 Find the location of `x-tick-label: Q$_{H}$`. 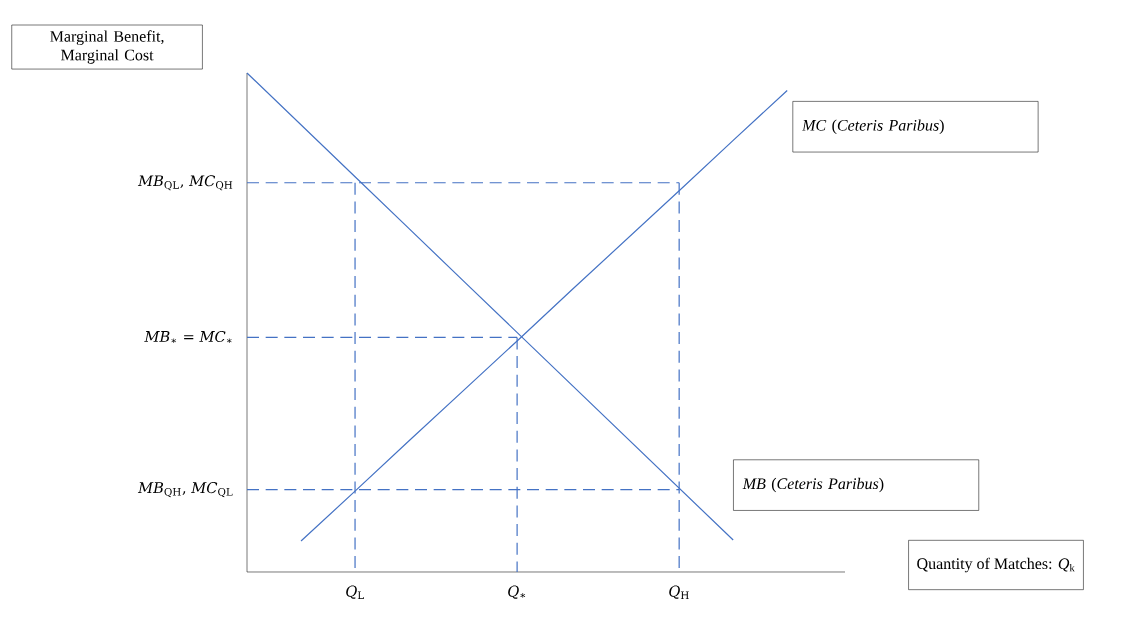

x-tick-label: Q$_{H}$ is located at coordinates (679, 592).